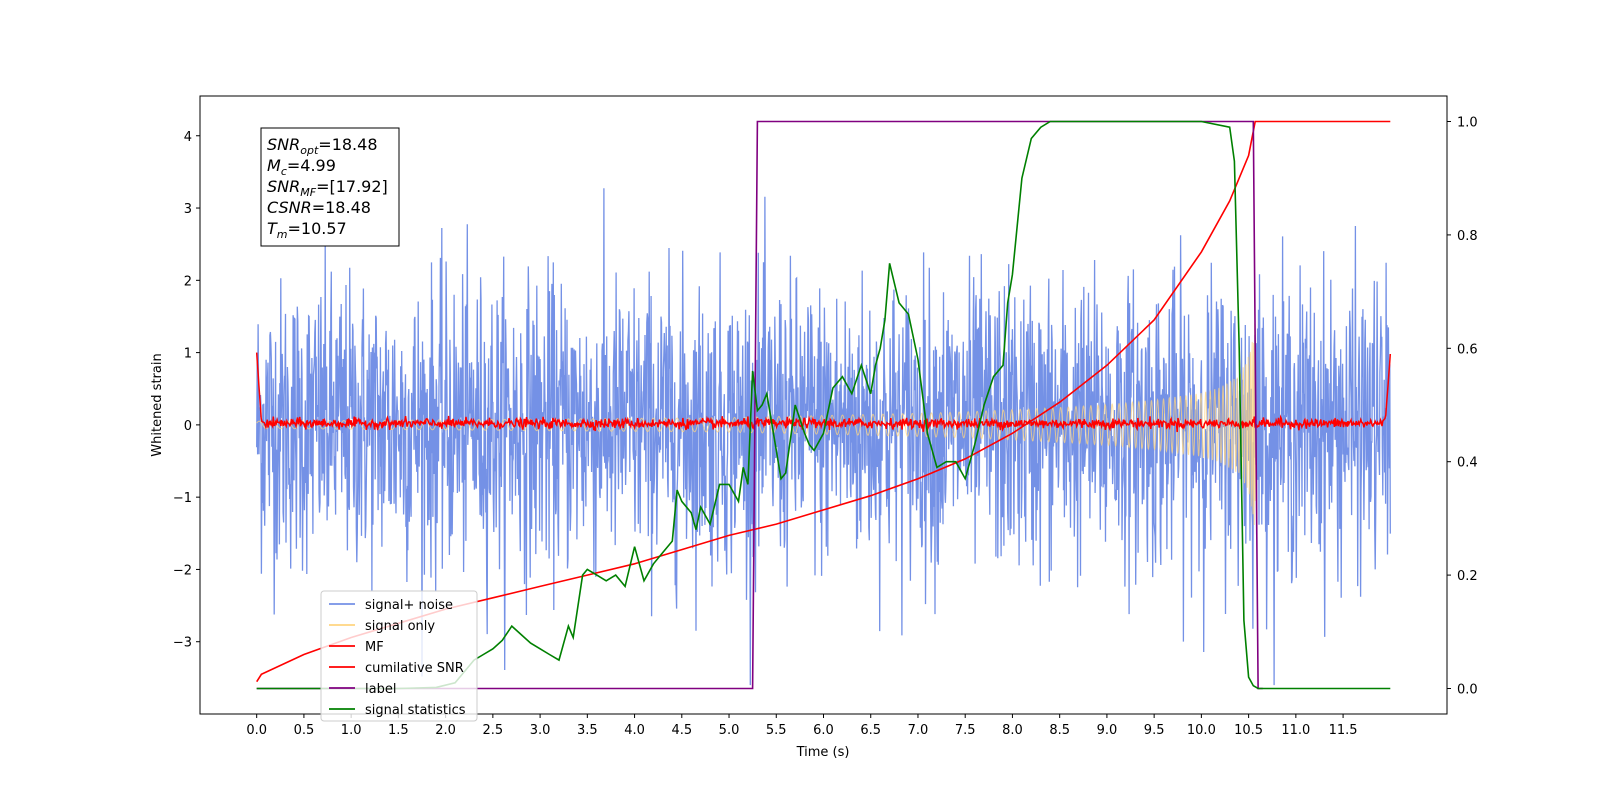 This screenshot has width=1600, height=800. Describe the element at coordinates (414, 668) in the screenshot. I see `legend-label: cumilative SNR` at that location.